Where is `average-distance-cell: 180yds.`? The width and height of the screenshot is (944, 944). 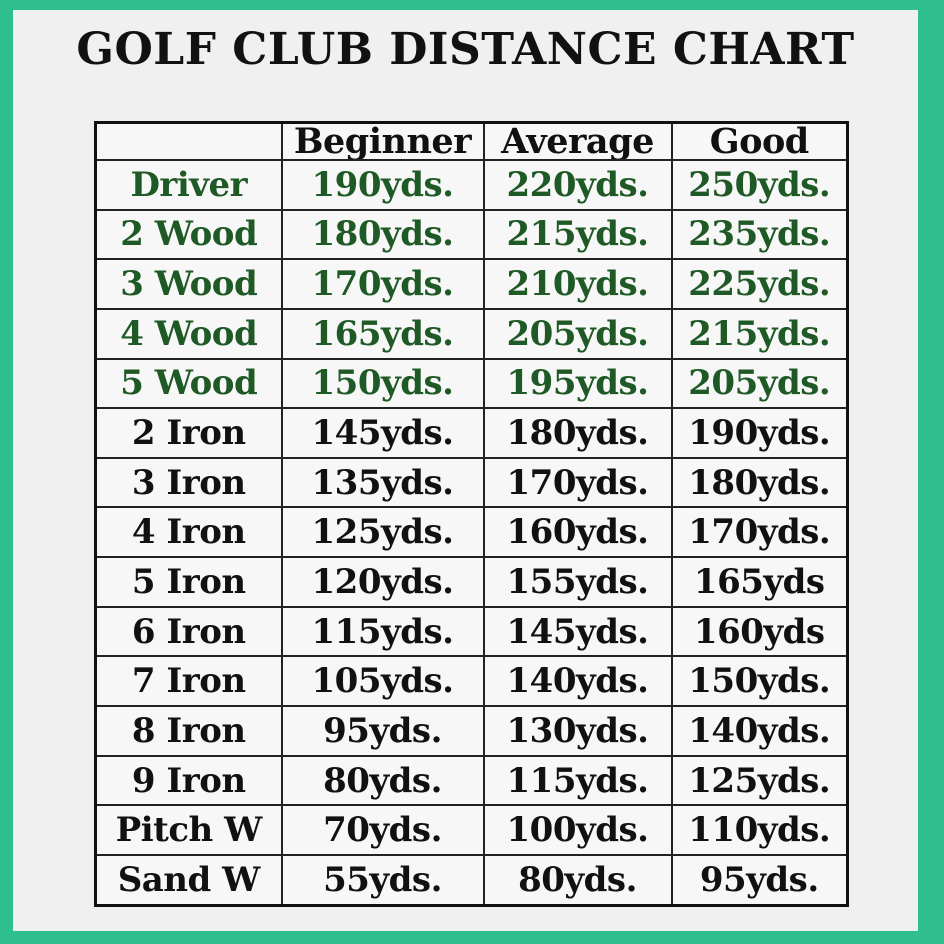 average-distance-cell: 180yds. is located at coordinates (577, 433).